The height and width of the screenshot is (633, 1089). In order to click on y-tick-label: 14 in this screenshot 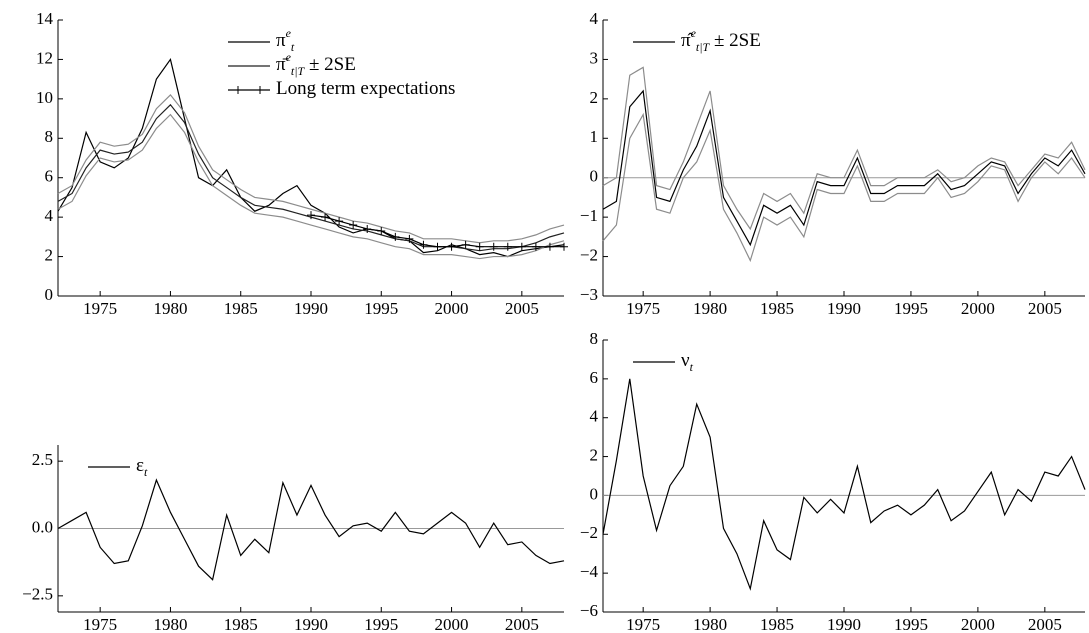, I will do `click(45, 18)`.